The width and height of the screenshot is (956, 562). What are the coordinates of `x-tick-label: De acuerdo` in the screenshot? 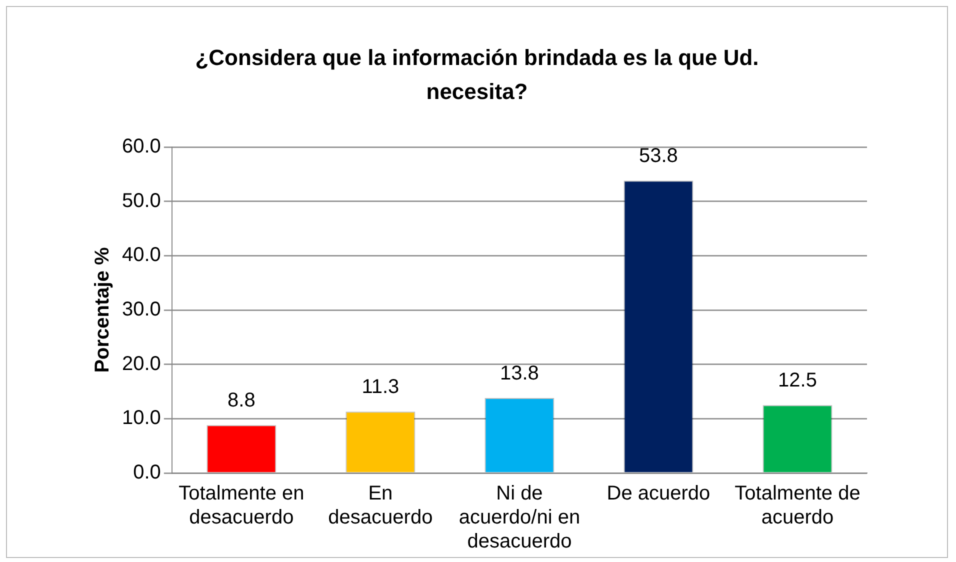 It's located at (658, 493).